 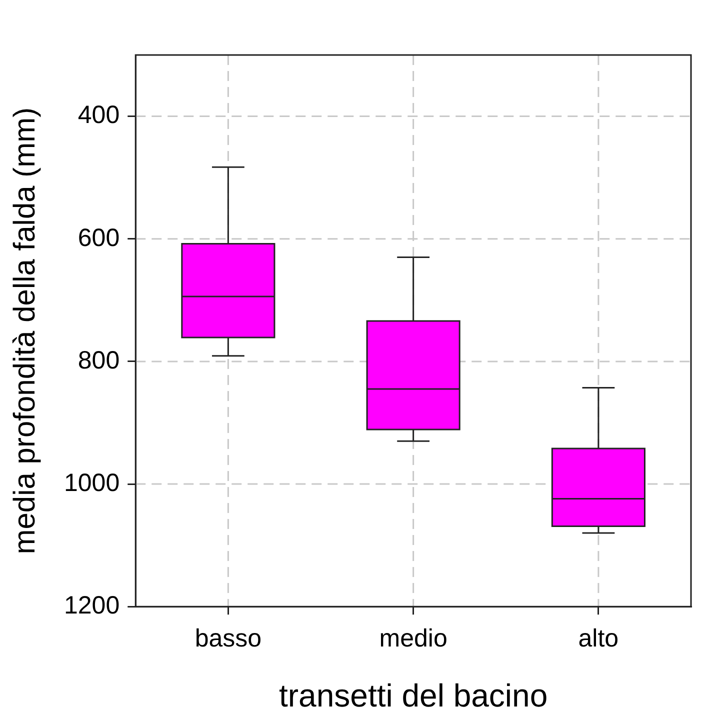 What do you see at coordinates (228, 638) in the screenshot?
I see `x-tick-label: basso` at bounding box center [228, 638].